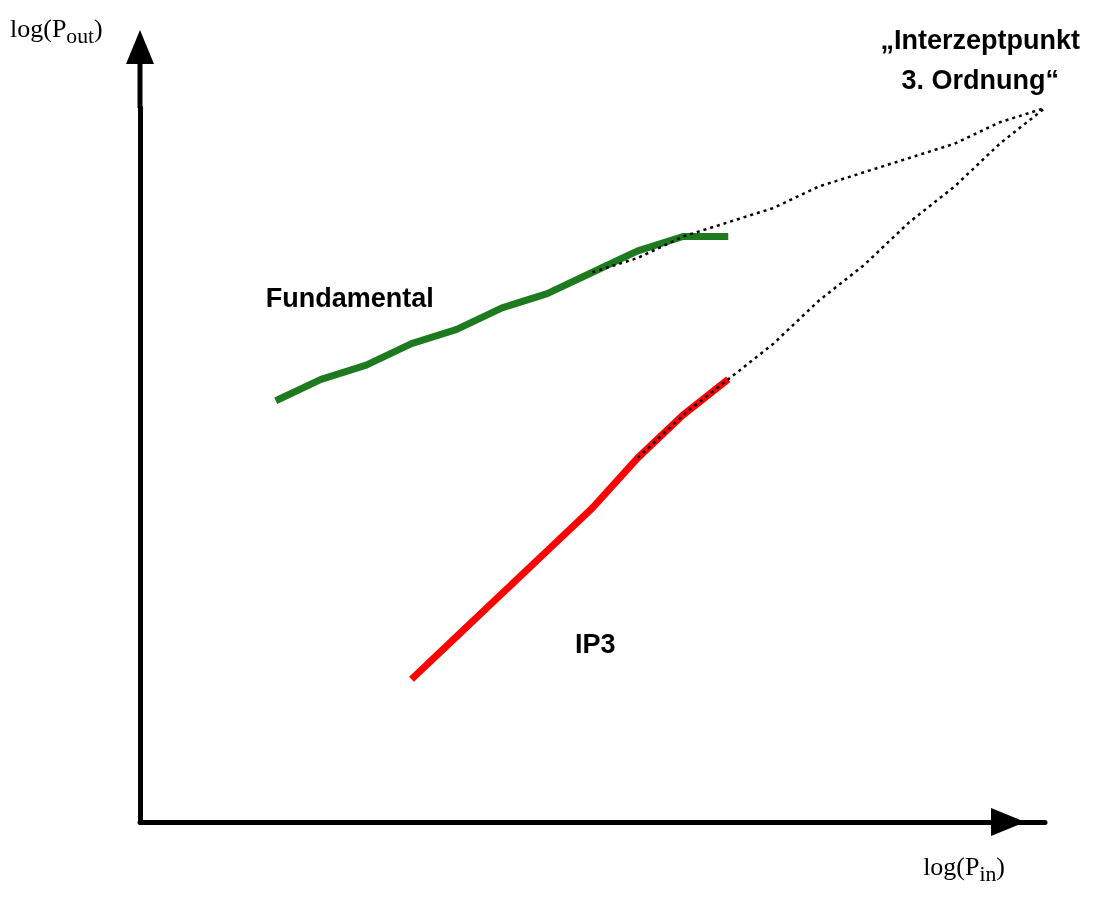  Describe the element at coordinates (964, 870) in the screenshot. I see `x-axis-title: log(P$_{in}$)` at that location.